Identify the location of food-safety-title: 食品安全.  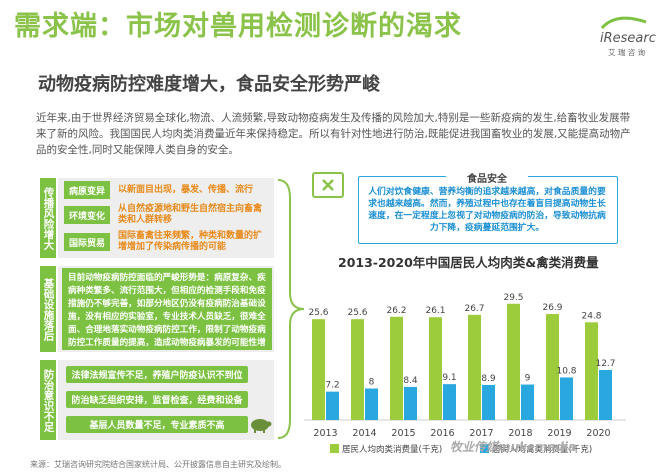
(487, 179).